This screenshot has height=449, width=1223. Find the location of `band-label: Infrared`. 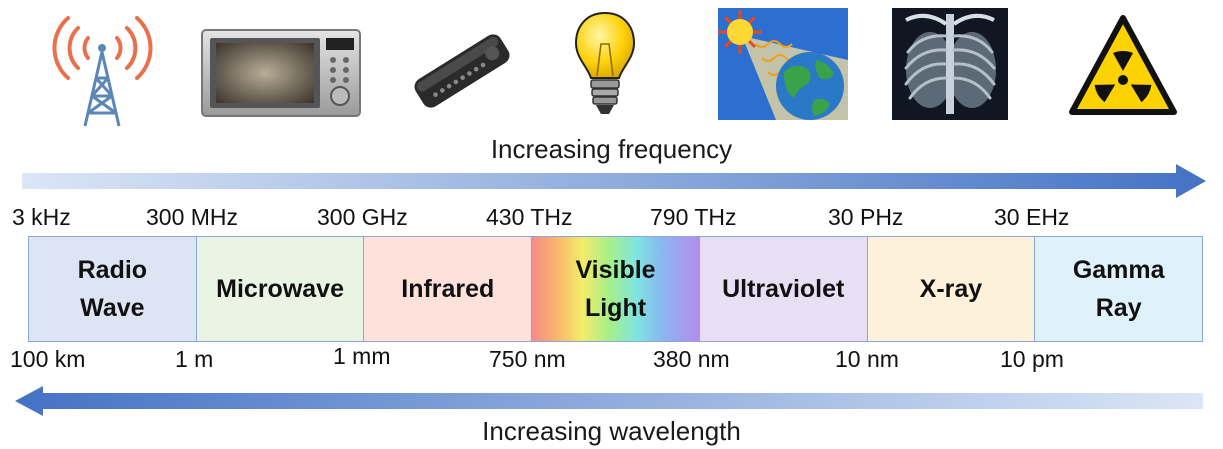

band-label: Infrared is located at coordinates (448, 289).